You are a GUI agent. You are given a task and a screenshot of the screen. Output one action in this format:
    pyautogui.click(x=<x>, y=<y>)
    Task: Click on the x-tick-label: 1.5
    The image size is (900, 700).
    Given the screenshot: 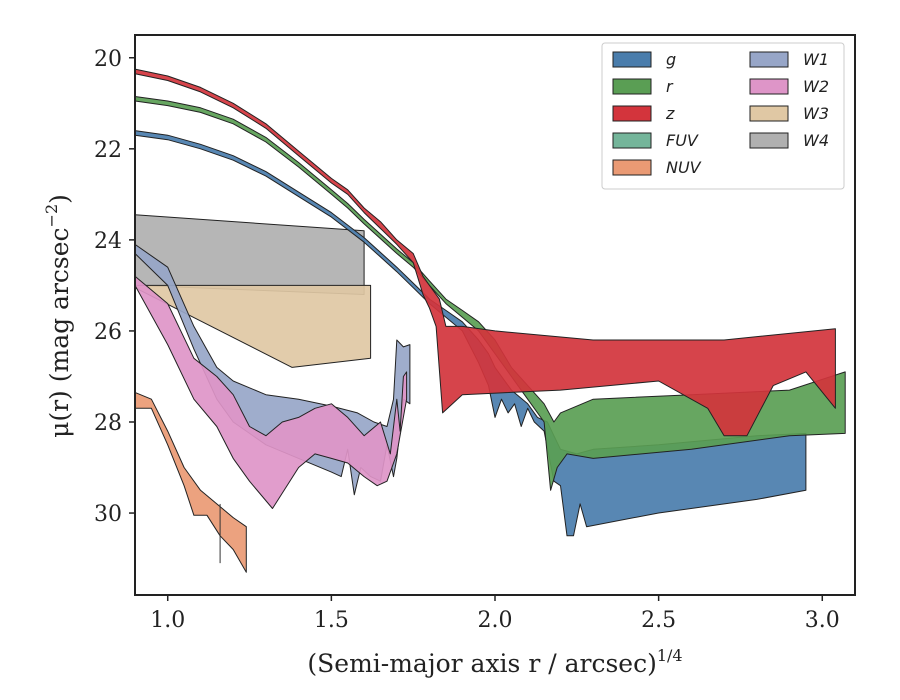 What is the action you would take?
    pyautogui.click(x=331, y=620)
    